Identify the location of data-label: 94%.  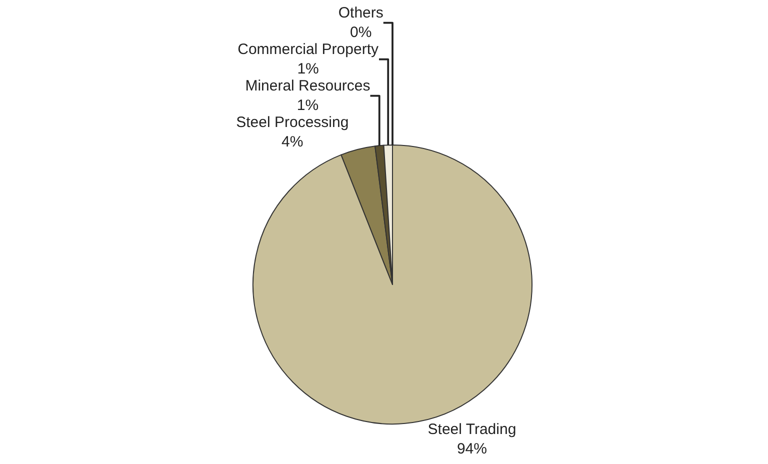
(471, 449).